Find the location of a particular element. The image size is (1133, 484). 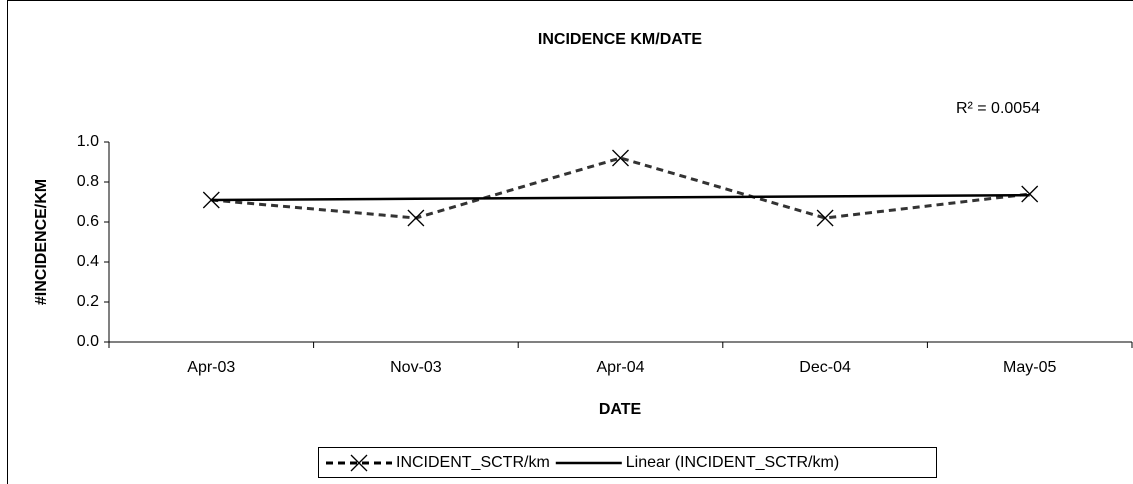

y-tick-label: 0.8 is located at coordinates (88, 181).